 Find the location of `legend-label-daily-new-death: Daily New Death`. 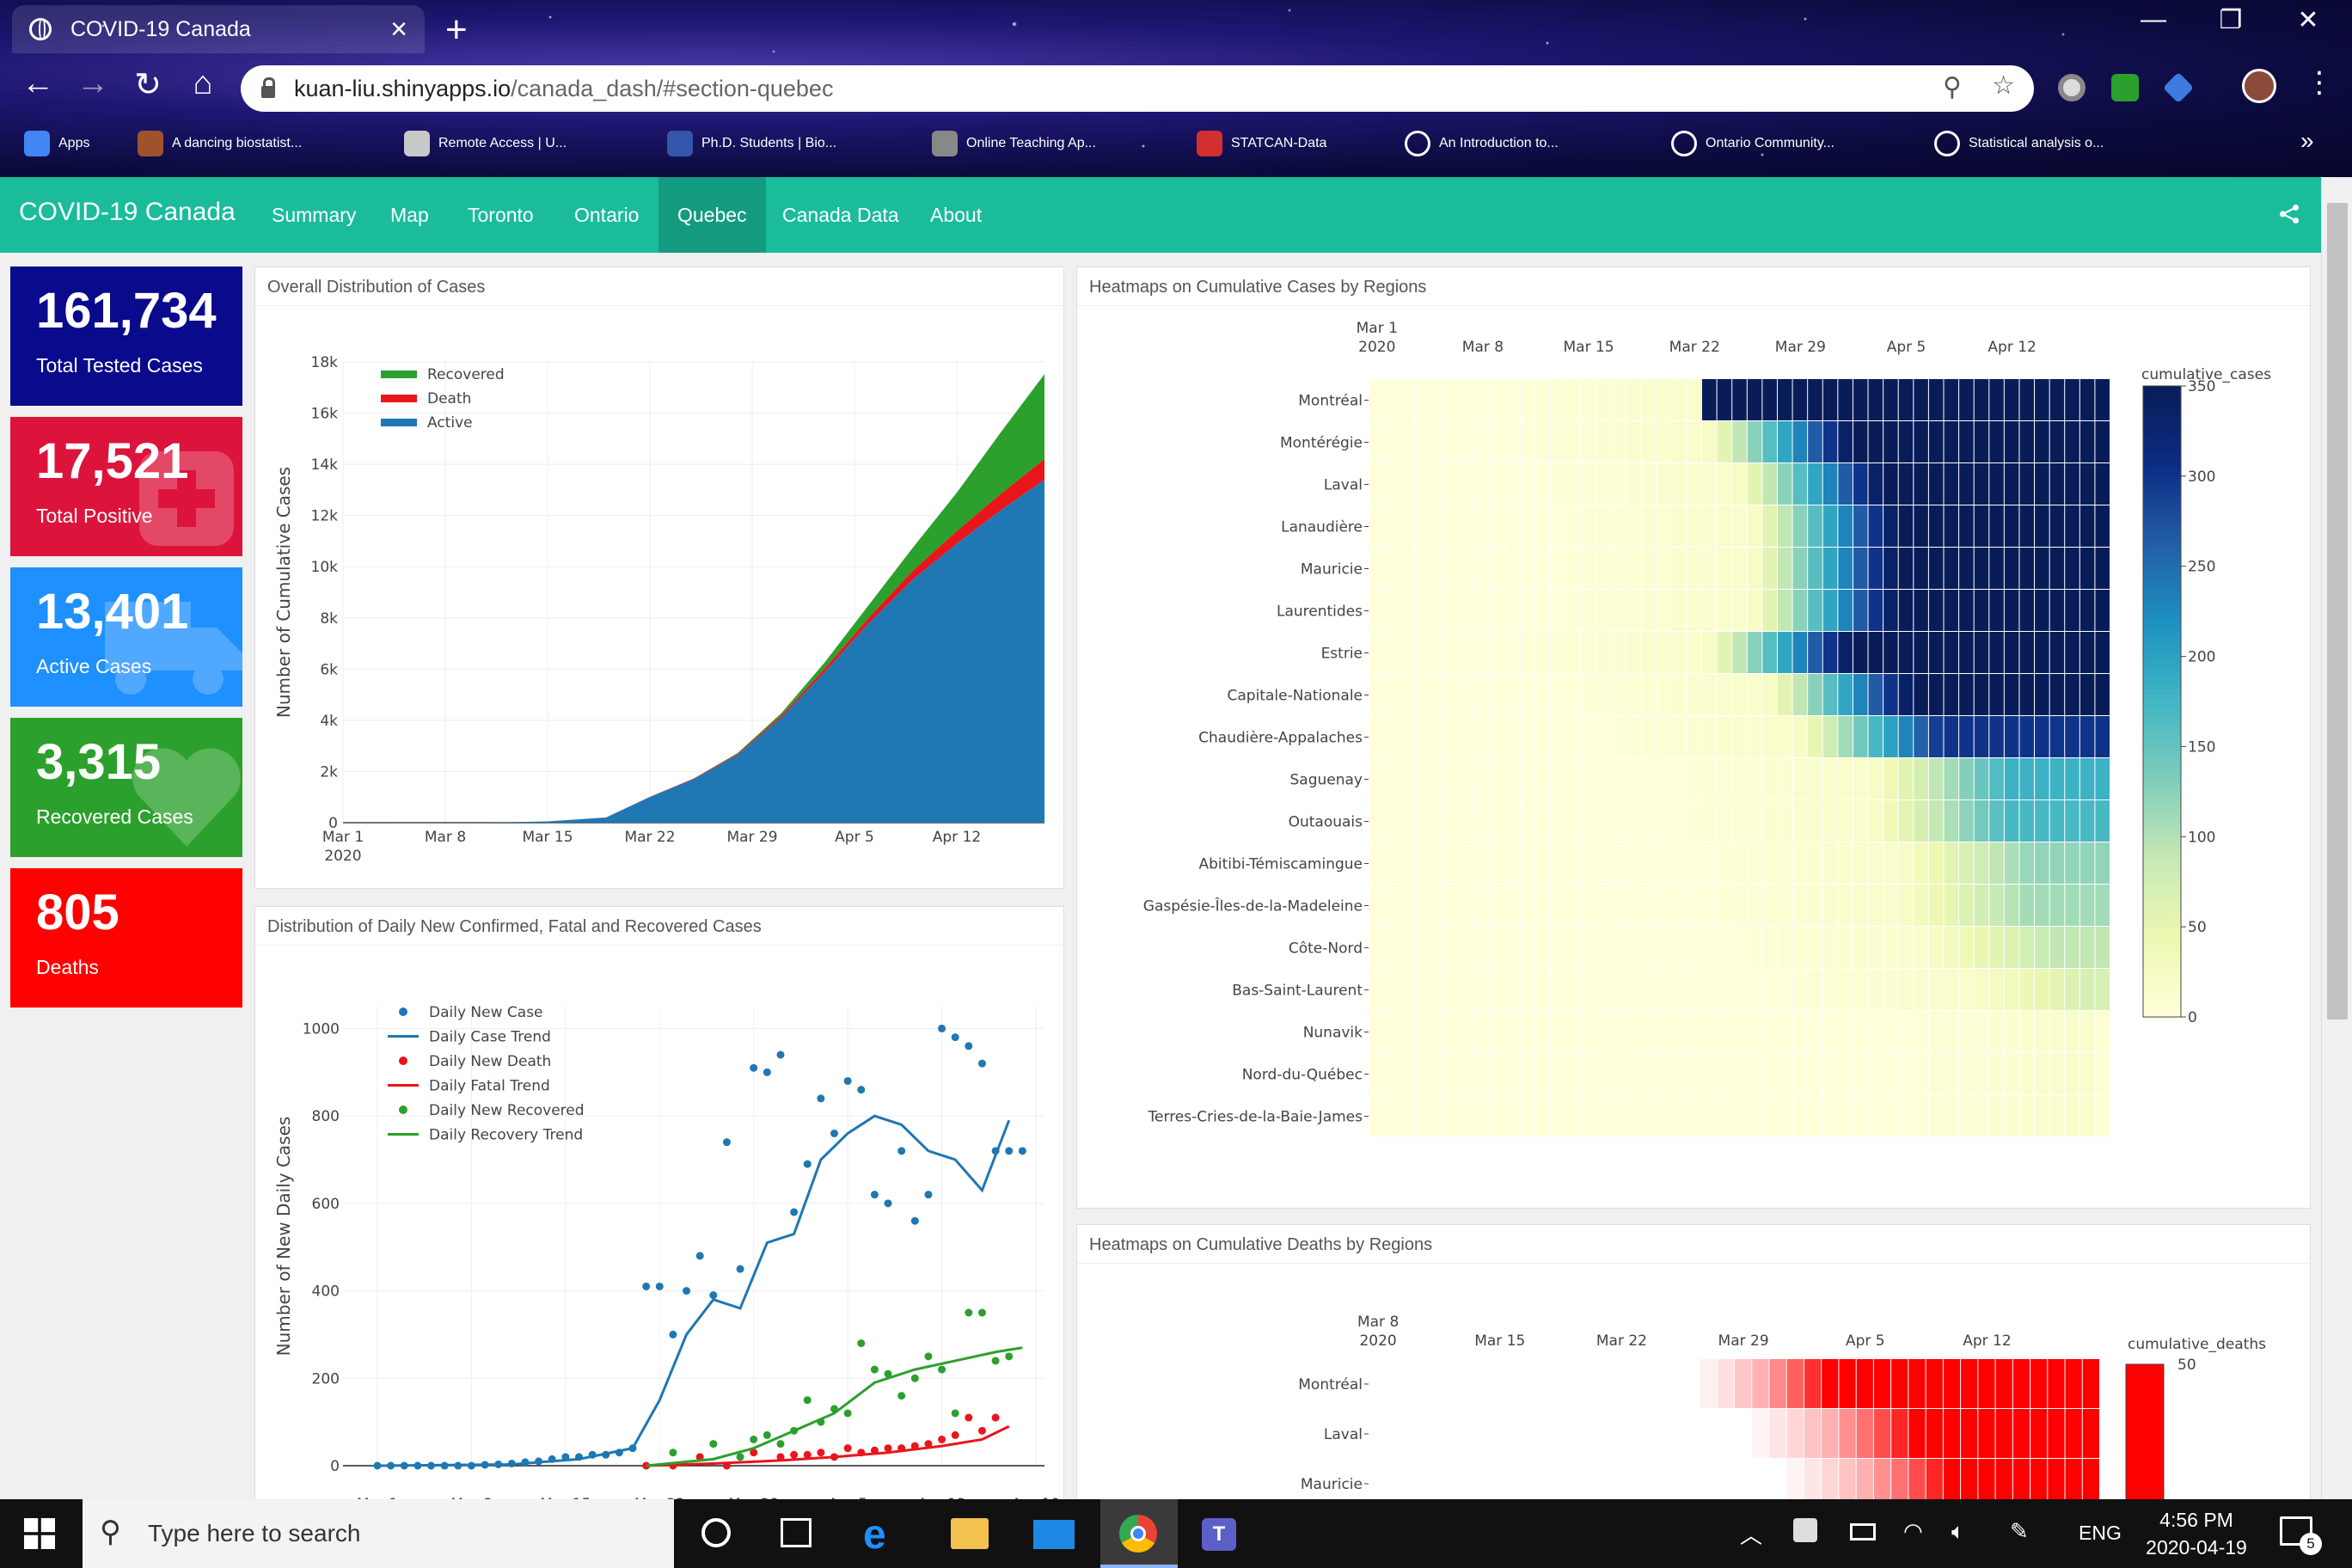

legend-label-daily-new-death: Daily New Death is located at coordinates (490, 1061).